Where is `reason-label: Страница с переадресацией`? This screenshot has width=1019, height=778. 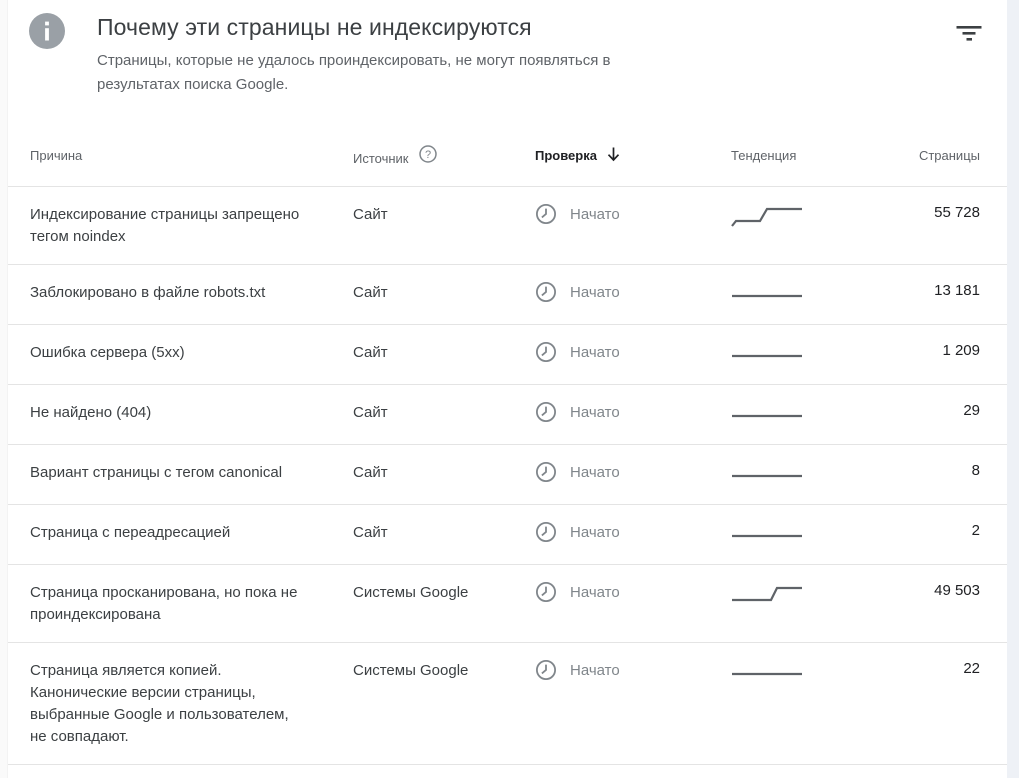 reason-label: Страница с переадресацией is located at coordinates (130, 532).